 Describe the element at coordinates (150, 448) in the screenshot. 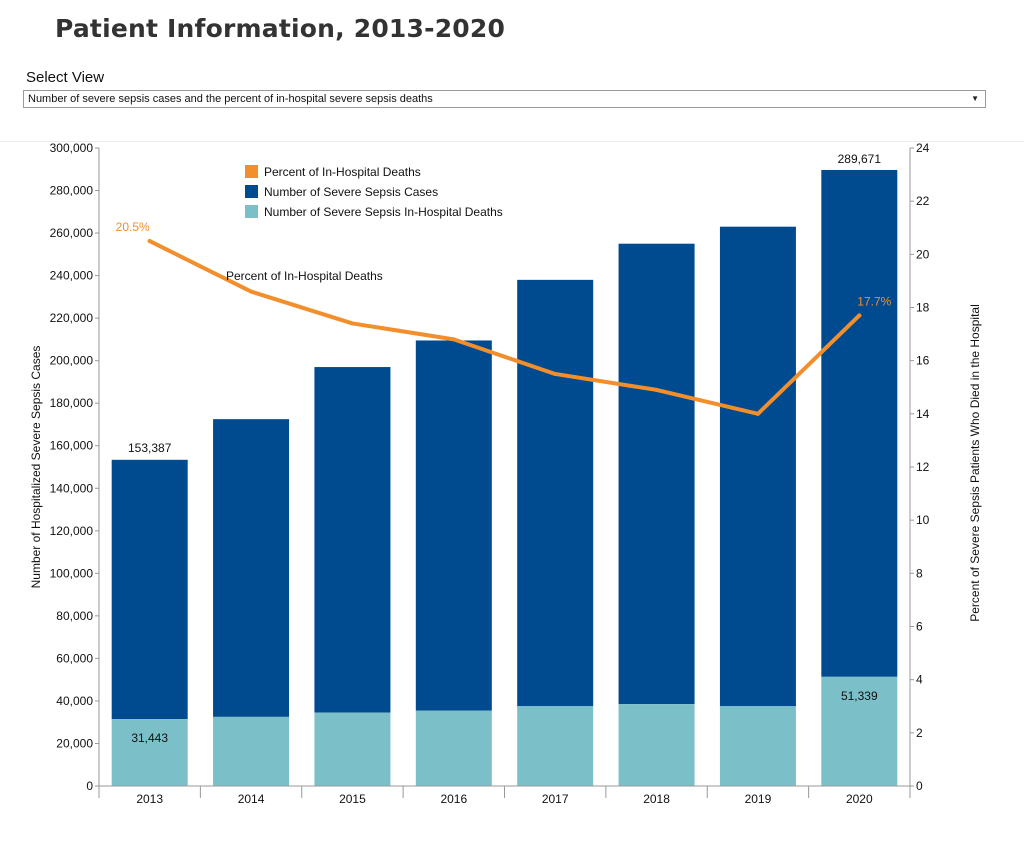

I see `data-label-cases-2013: 153,387` at that location.